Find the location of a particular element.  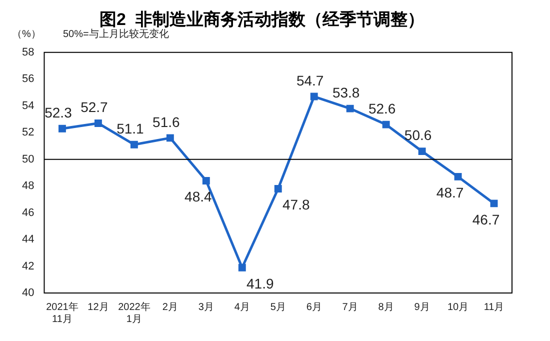

data-label: 54.7 is located at coordinates (310, 80).